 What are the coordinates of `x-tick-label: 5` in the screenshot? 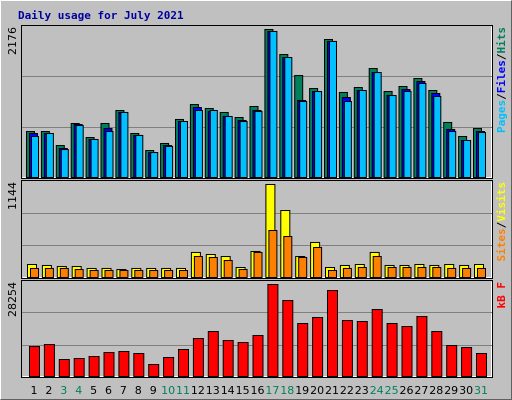 It's located at (93, 390).